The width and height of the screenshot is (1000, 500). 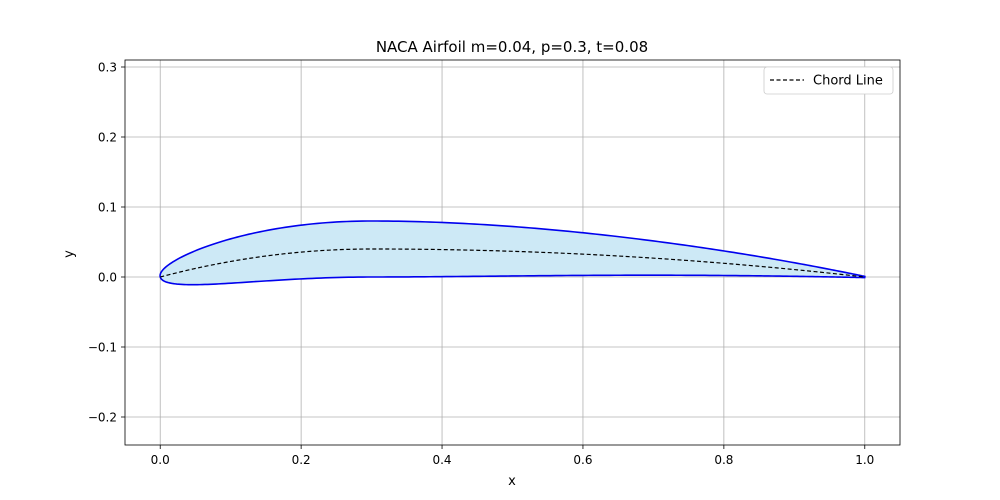 I want to click on y-tick-label: −0.1, so click(x=102, y=348).